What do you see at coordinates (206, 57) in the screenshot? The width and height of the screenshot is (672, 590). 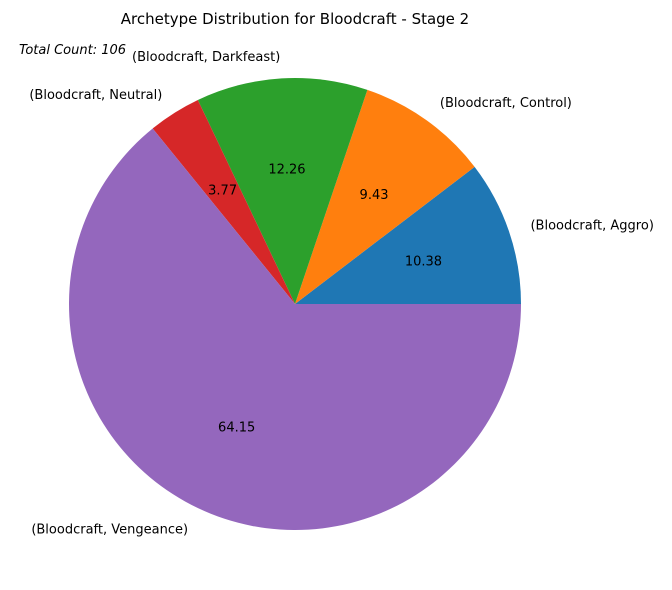 I see `category-label-3: (Bloodcraft, Darkfeast)` at bounding box center [206, 57].